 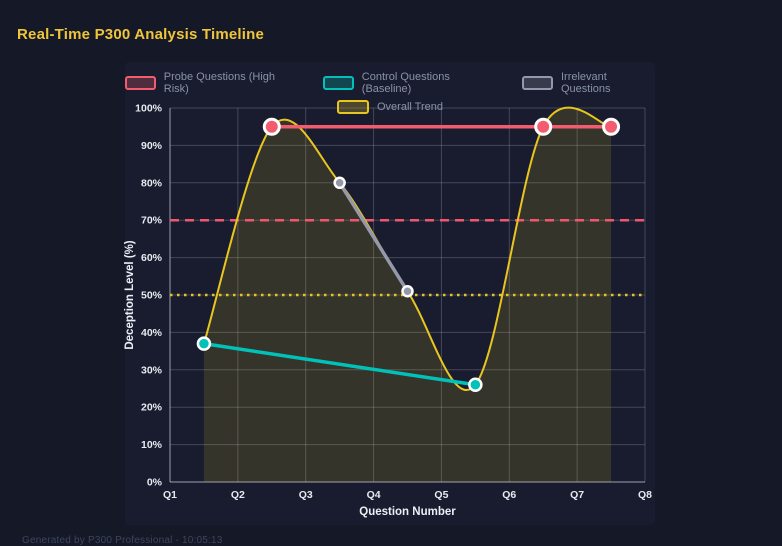 I want to click on x-tick-label: Q6, so click(x=509, y=495).